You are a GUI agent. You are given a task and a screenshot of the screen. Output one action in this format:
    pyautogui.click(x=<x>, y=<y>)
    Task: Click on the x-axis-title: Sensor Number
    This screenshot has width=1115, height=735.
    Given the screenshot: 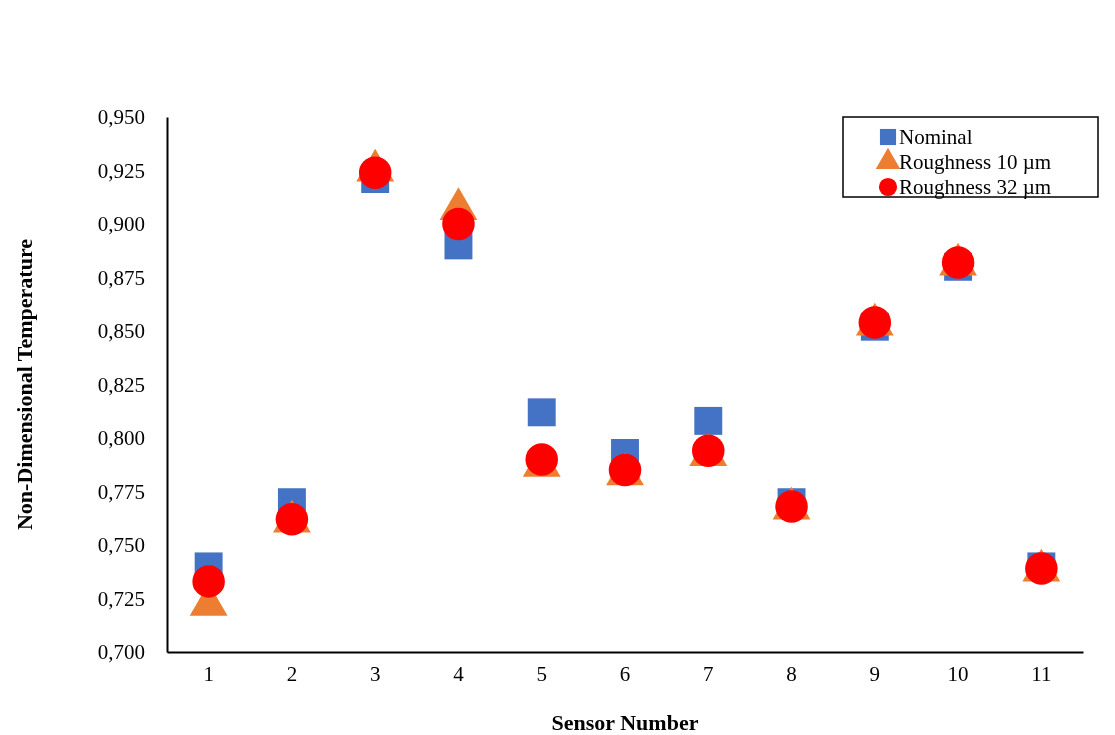 What is the action you would take?
    pyautogui.click(x=625, y=722)
    